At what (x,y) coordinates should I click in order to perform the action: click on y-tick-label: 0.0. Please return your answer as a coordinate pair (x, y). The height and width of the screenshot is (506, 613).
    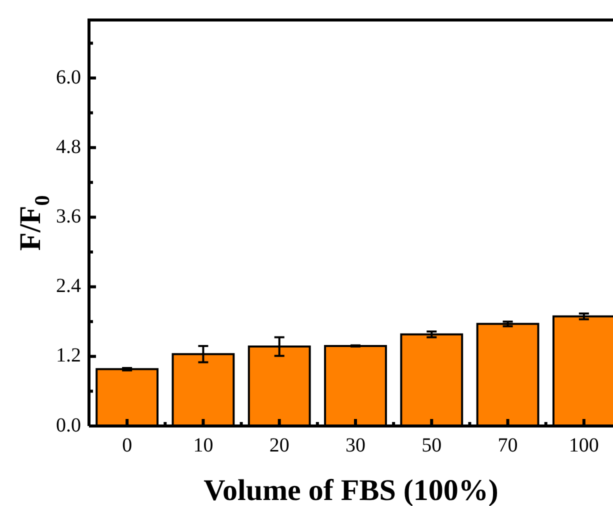
    Looking at the image, I should click on (68, 425).